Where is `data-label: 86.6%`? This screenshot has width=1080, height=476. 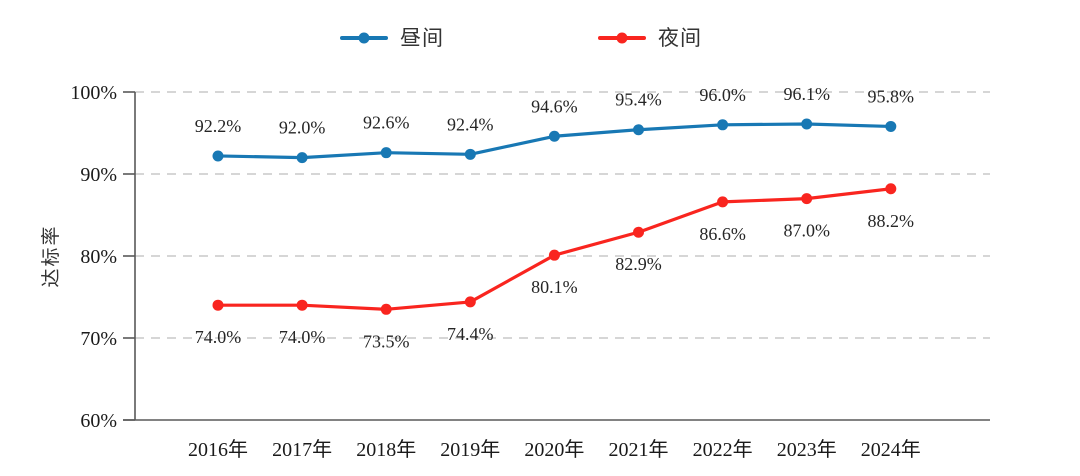
data-label: 86.6% is located at coordinates (722, 234).